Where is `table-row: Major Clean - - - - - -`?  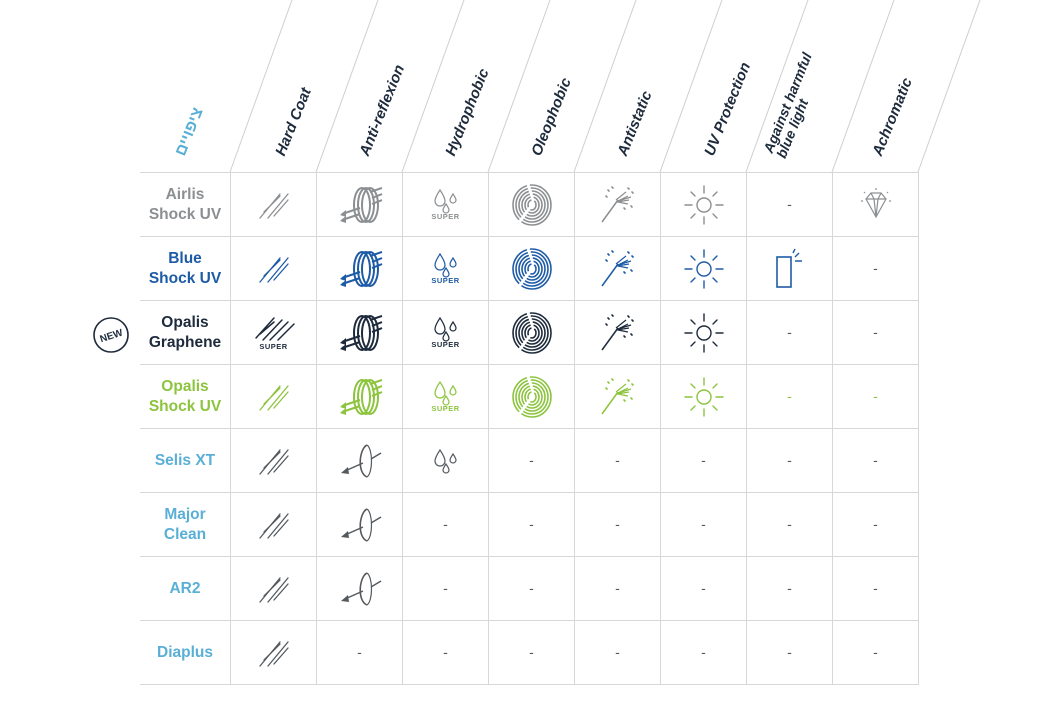
table-row: Major Clean - - - - - - is located at coordinates (529, 524).